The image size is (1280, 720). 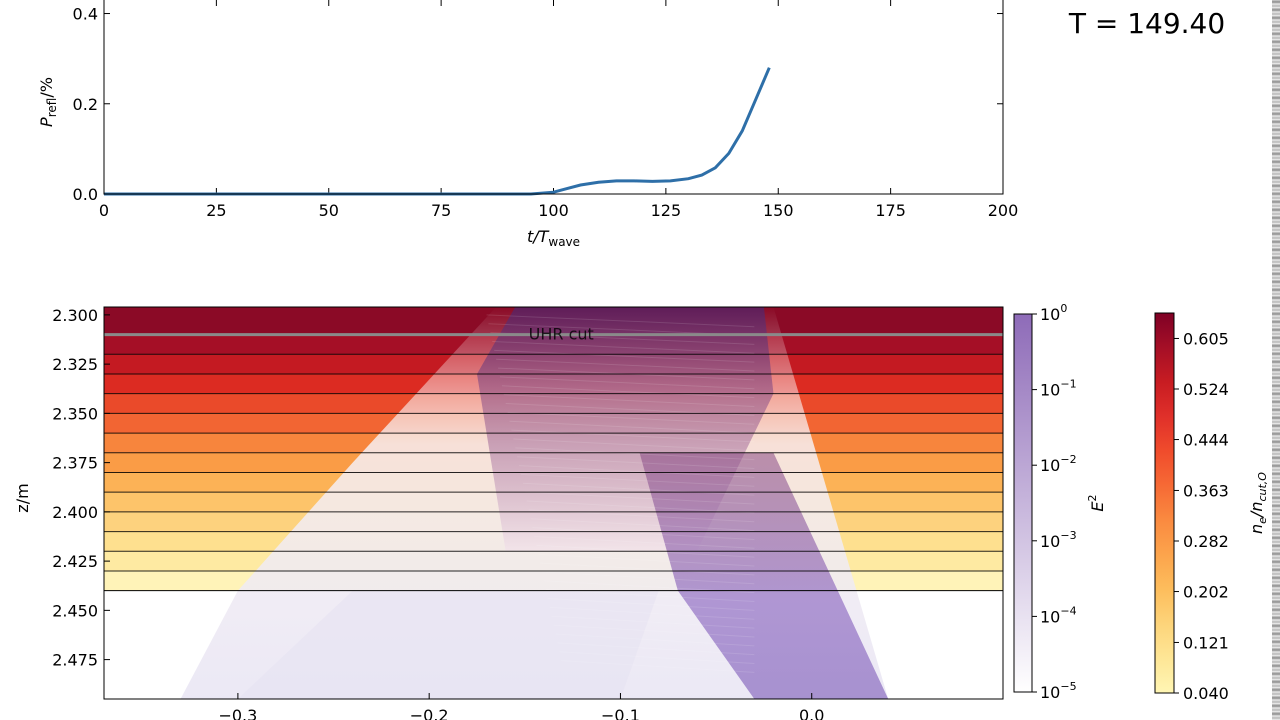 I want to click on e2-tick-exponent: −2, so click(x=1068, y=459).